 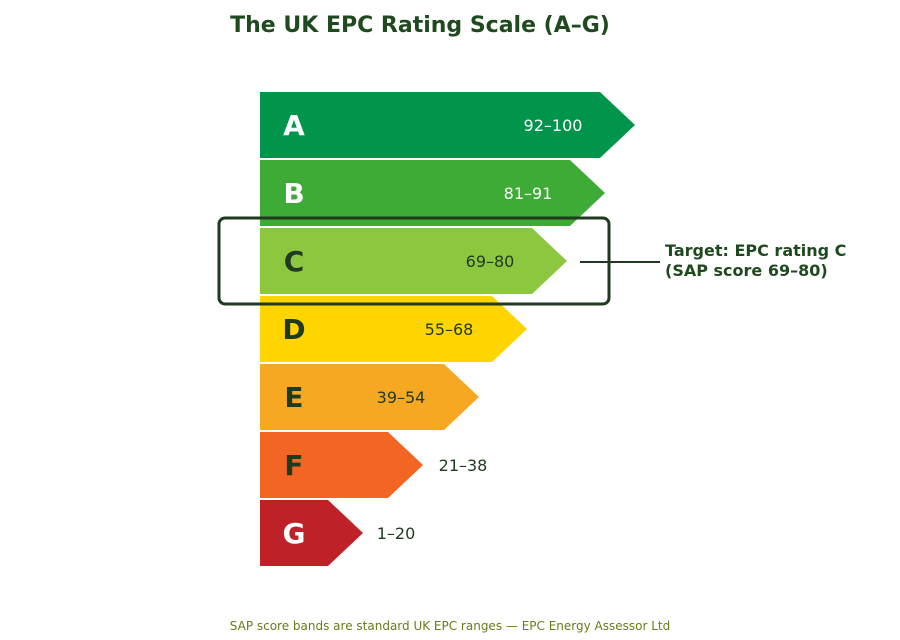 I want to click on band-score-range: 21–38, so click(x=463, y=465).